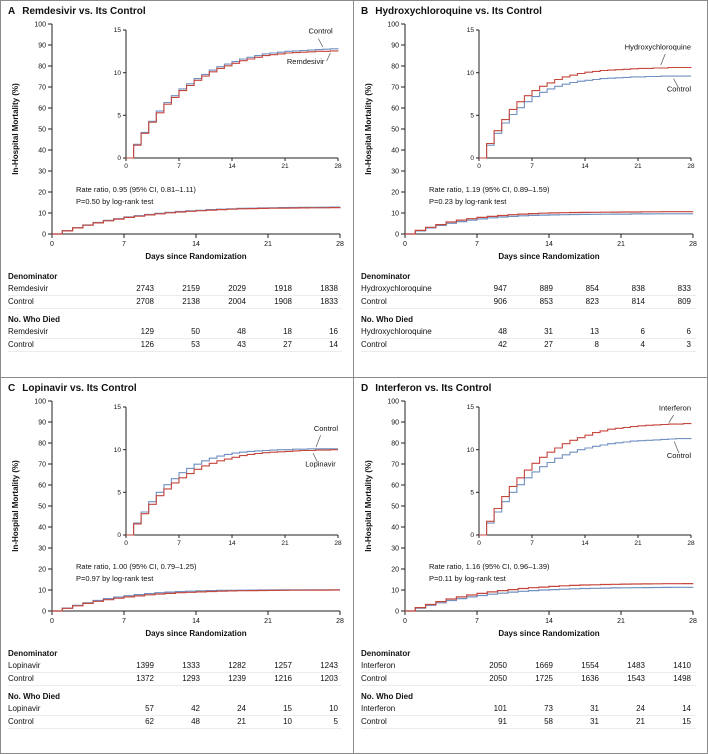 This screenshot has width=708, height=754. Describe the element at coordinates (642, 344) in the screenshot. I see `table-cell: 4` at that location.